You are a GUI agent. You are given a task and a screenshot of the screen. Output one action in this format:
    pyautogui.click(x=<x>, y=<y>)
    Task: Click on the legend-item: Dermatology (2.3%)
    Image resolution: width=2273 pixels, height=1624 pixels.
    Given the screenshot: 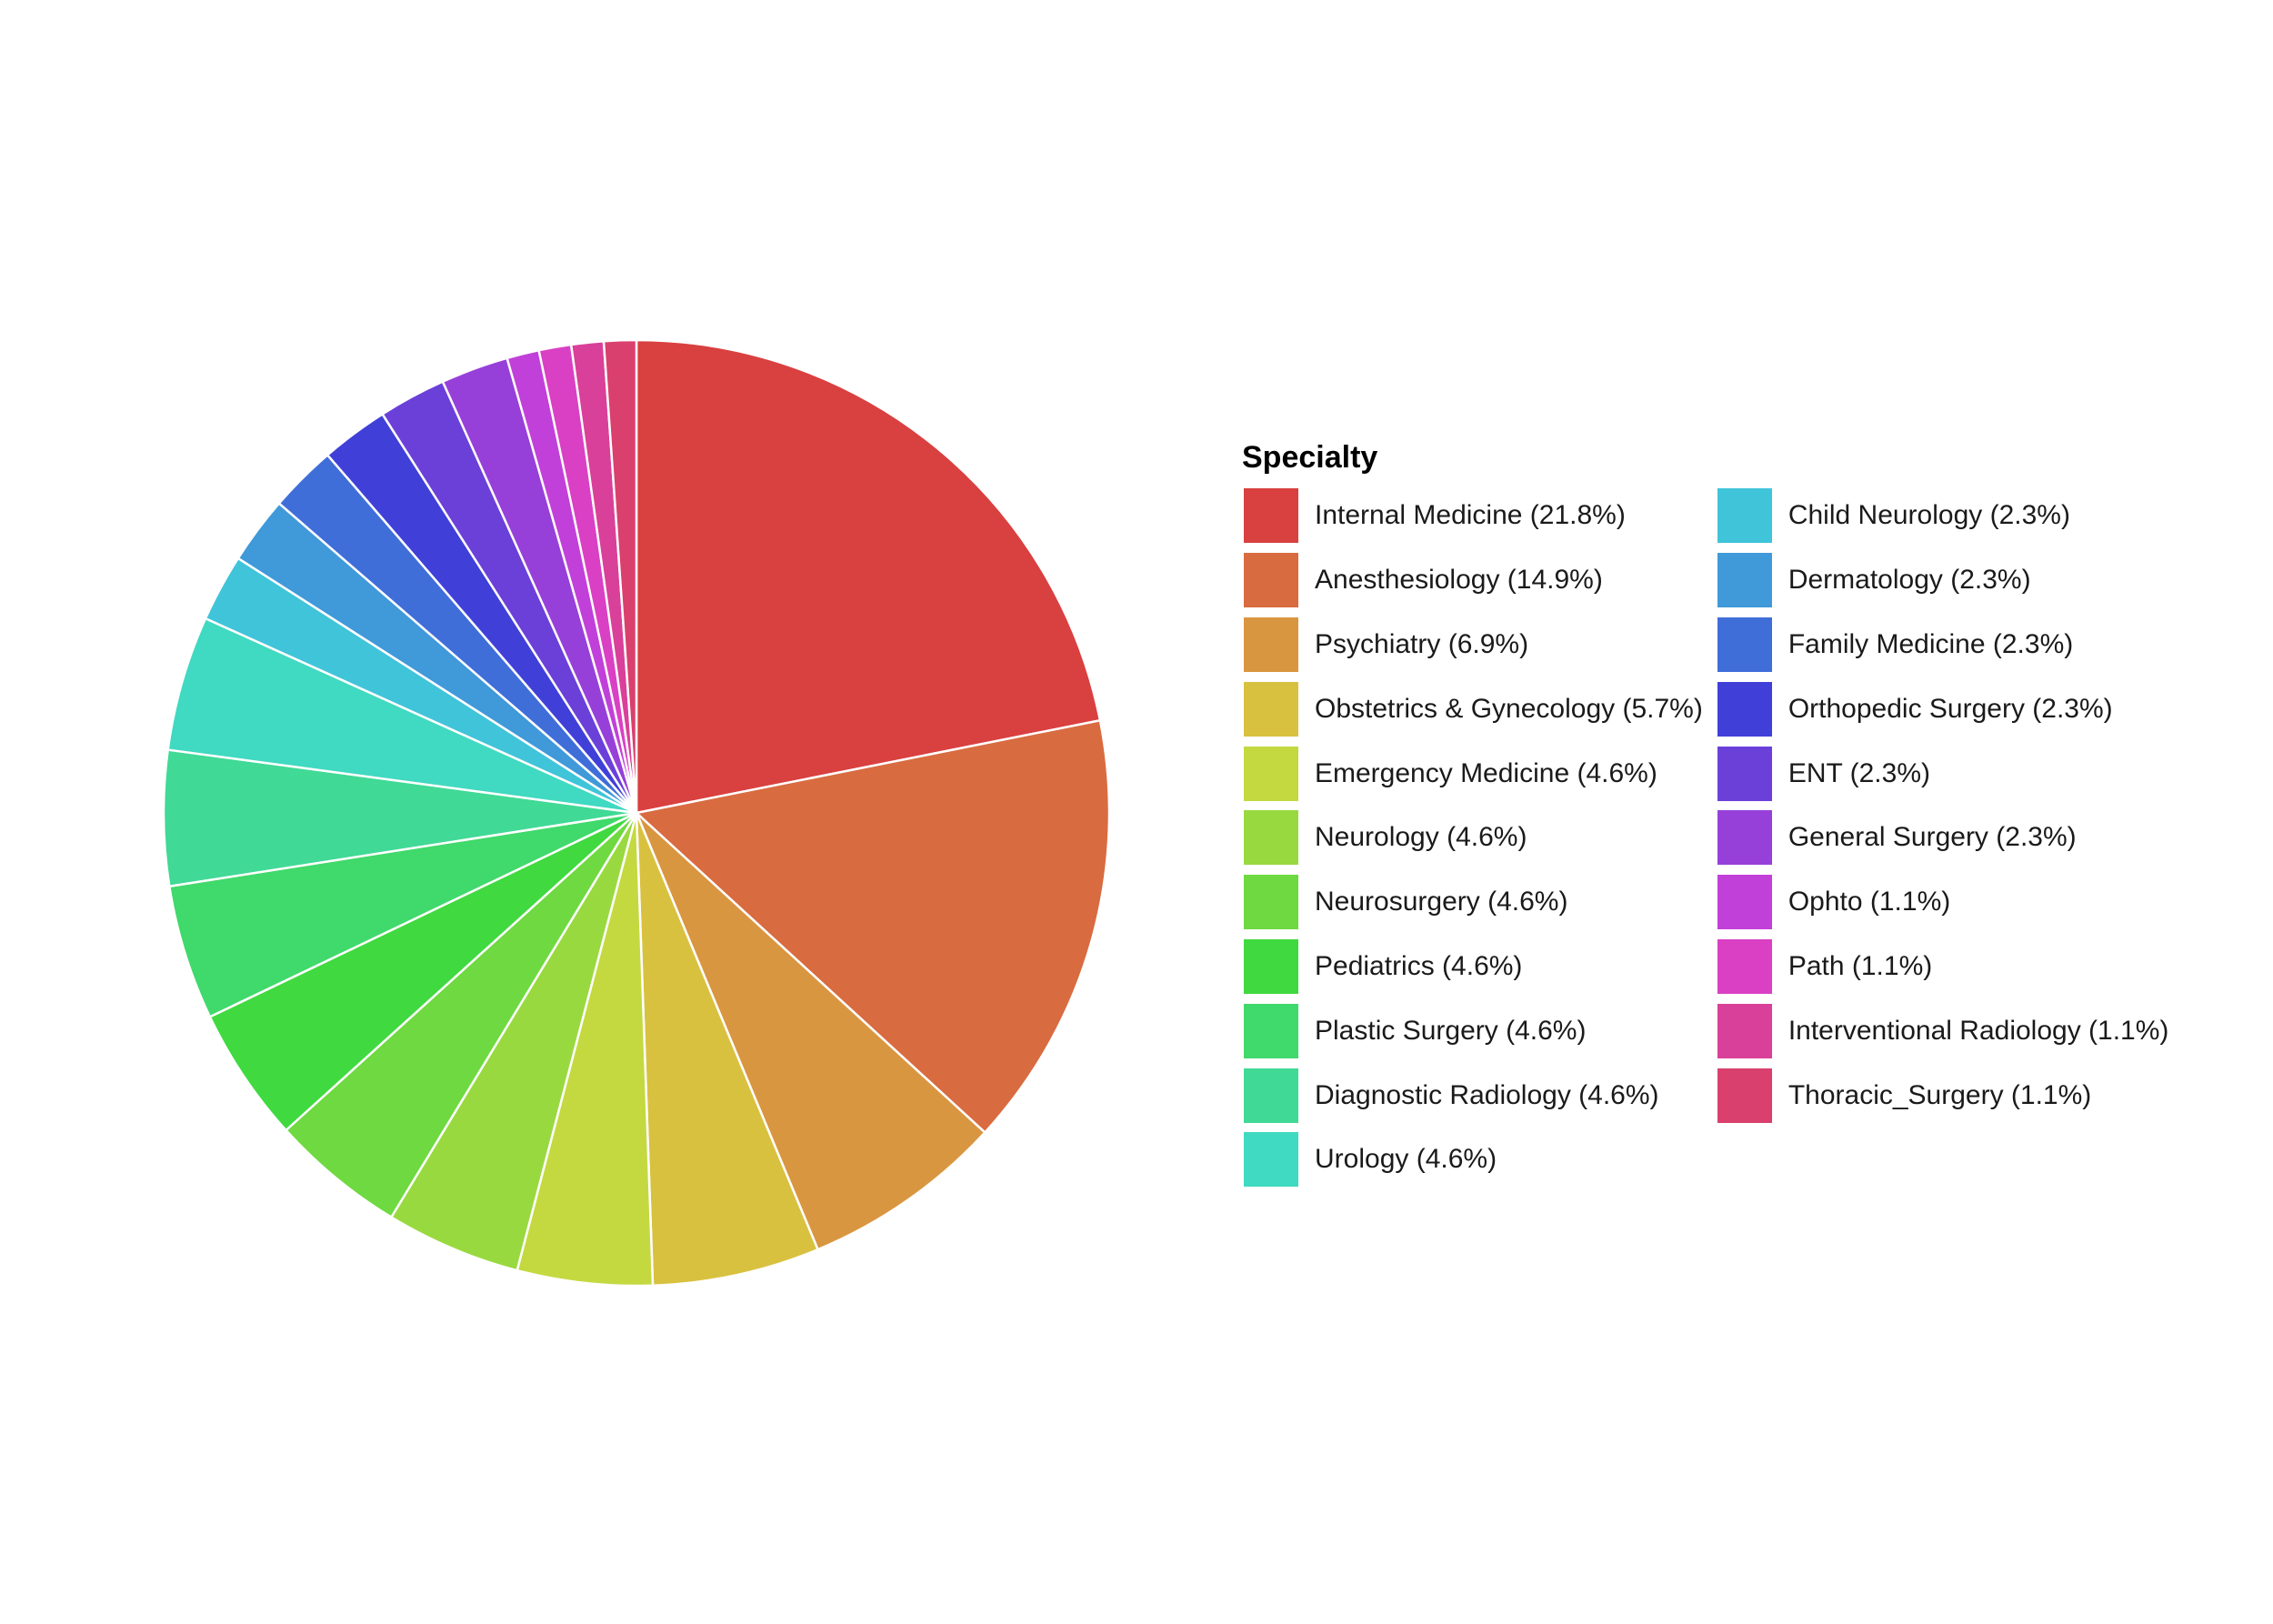 What is the action you would take?
    pyautogui.click(x=1942, y=580)
    